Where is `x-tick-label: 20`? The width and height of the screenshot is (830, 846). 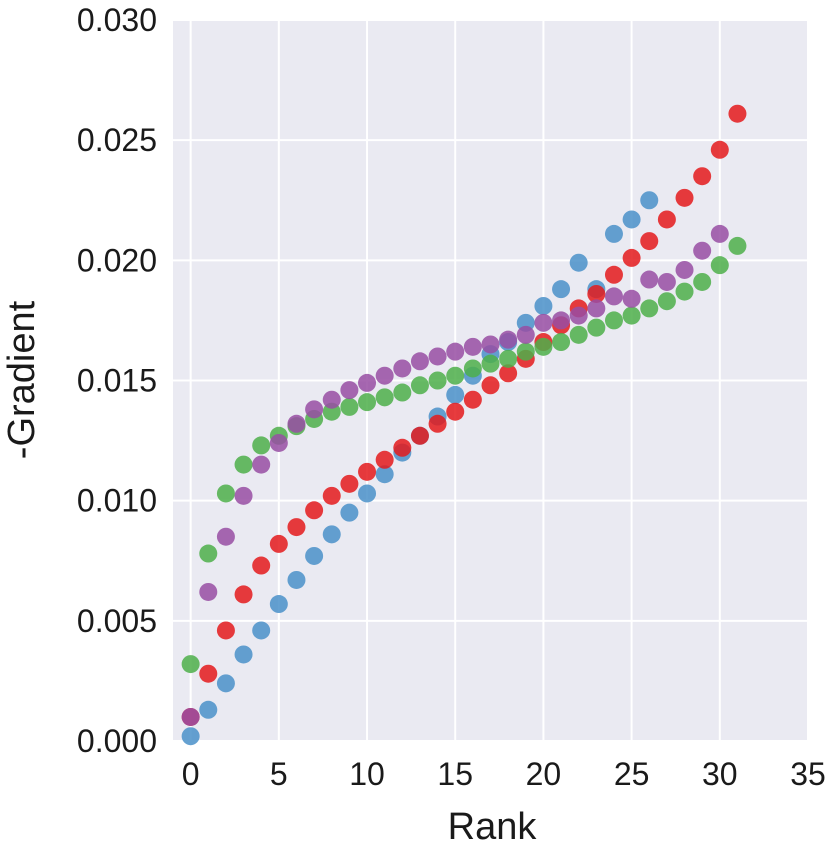
x-tick-label: 20 is located at coordinates (544, 774).